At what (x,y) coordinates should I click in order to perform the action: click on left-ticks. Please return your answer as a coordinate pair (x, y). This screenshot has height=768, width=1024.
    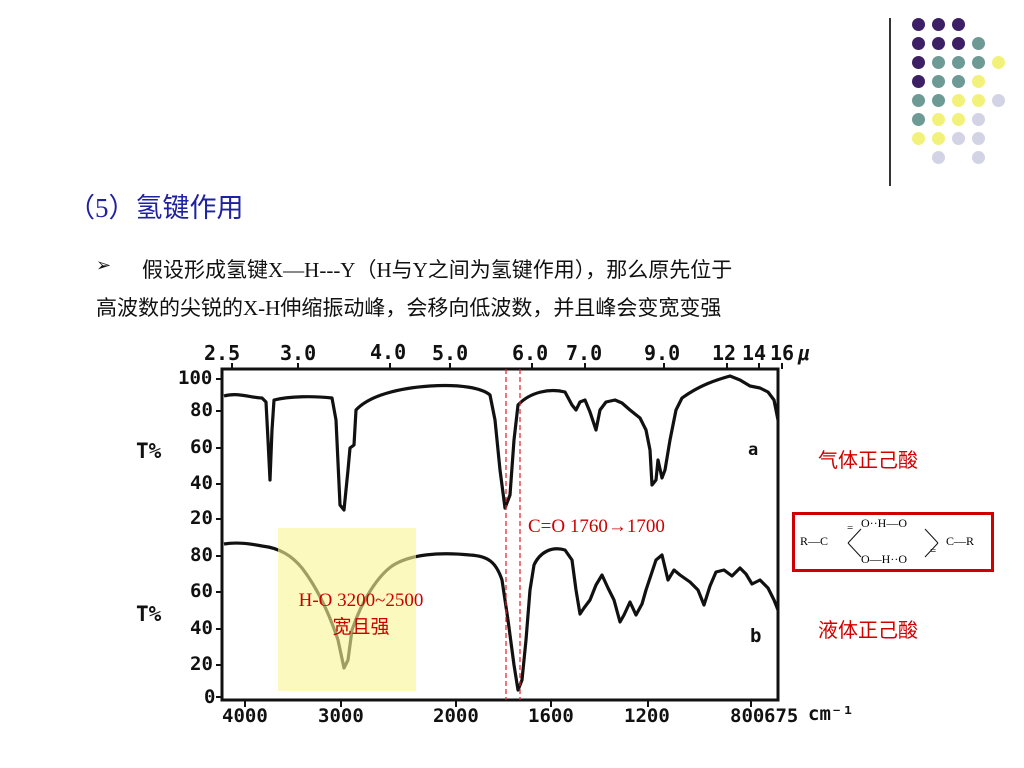
    Looking at the image, I should click on (219, 538).